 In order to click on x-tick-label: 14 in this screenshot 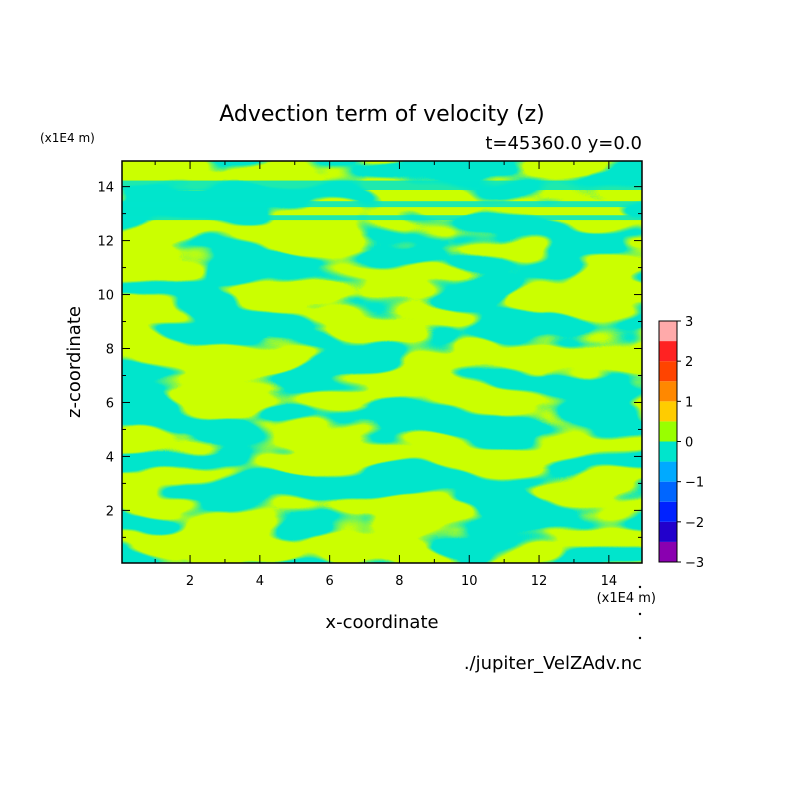, I will do `click(609, 581)`.